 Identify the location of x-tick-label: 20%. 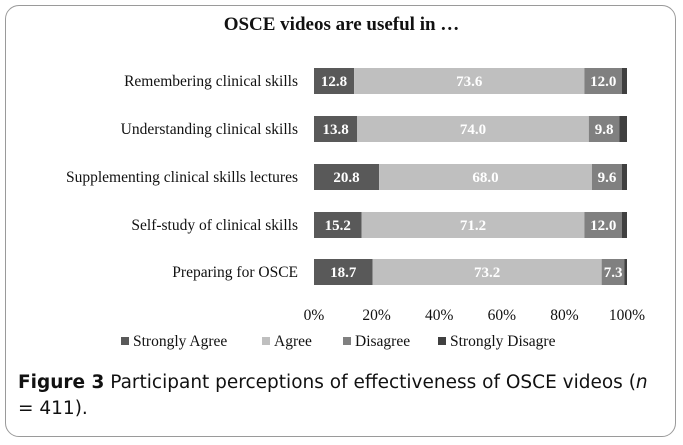
(376, 315).